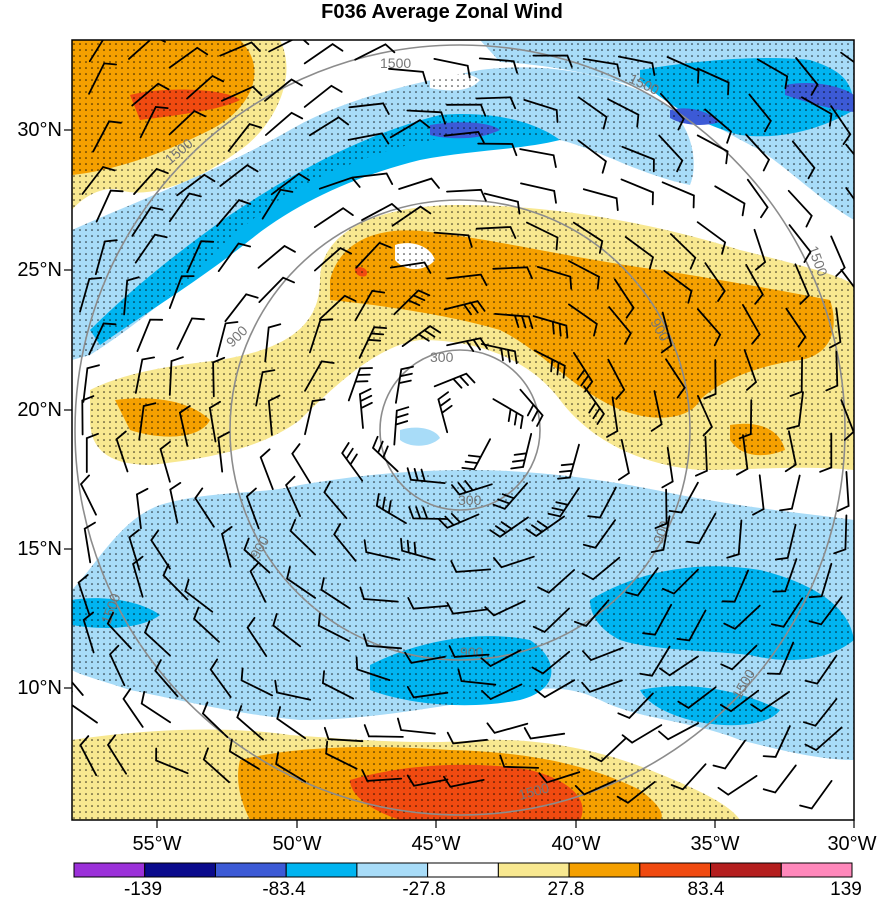  Describe the element at coordinates (39, 549) in the screenshot. I see `latitude-label-15n: 15°N` at that location.